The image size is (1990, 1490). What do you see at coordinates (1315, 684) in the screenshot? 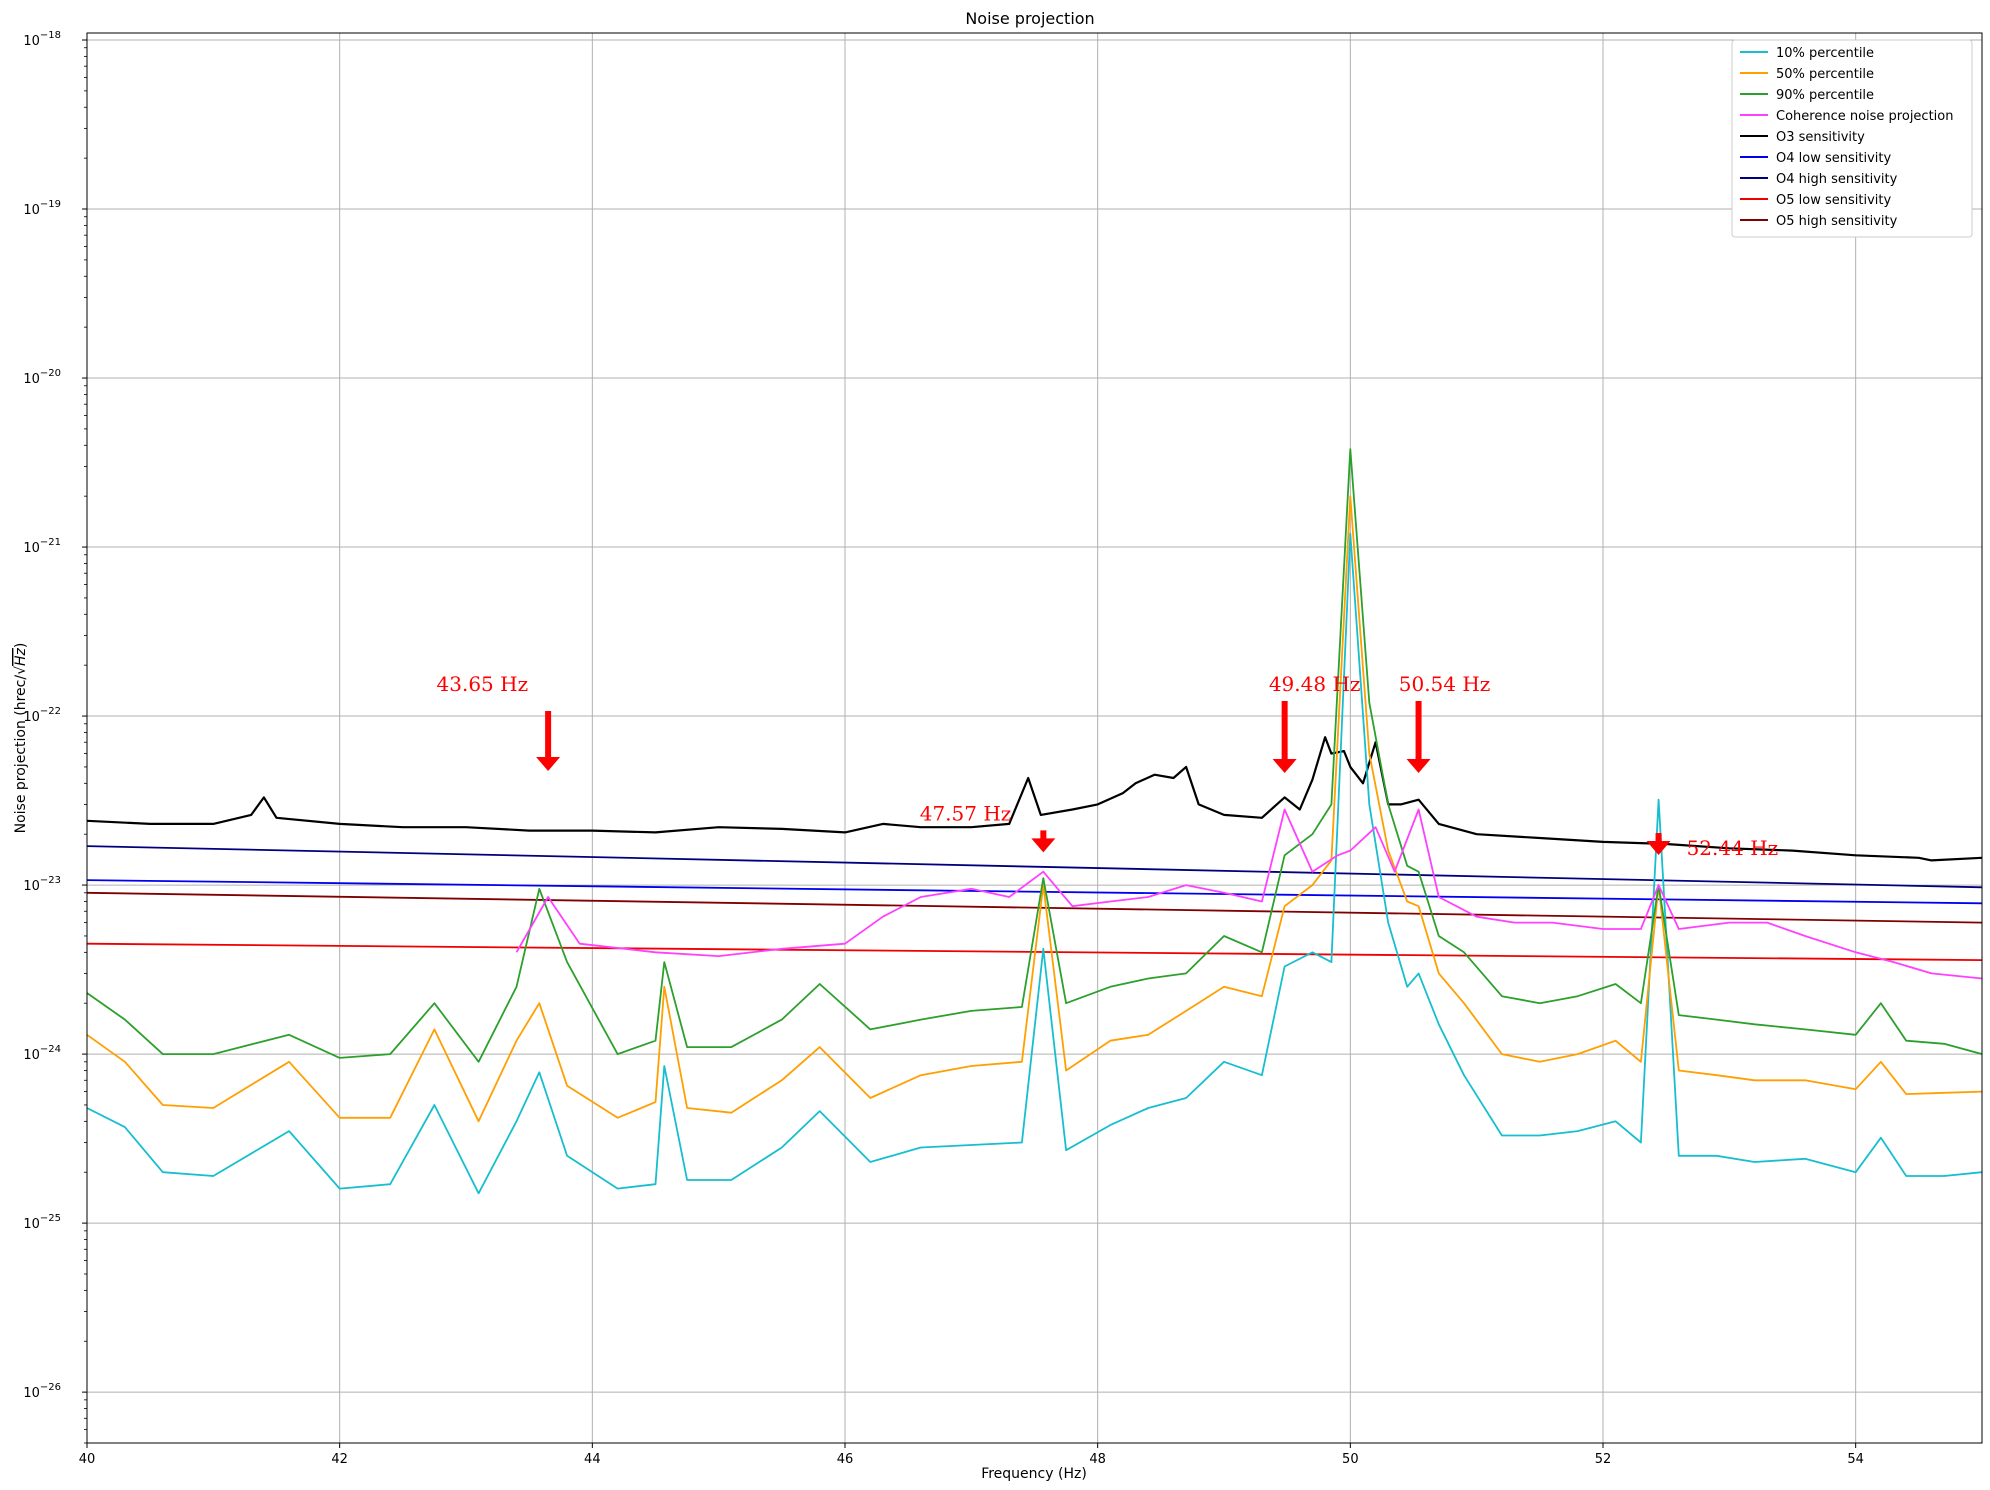
I see `annotation-label: 49.48 Hz` at bounding box center [1315, 684].